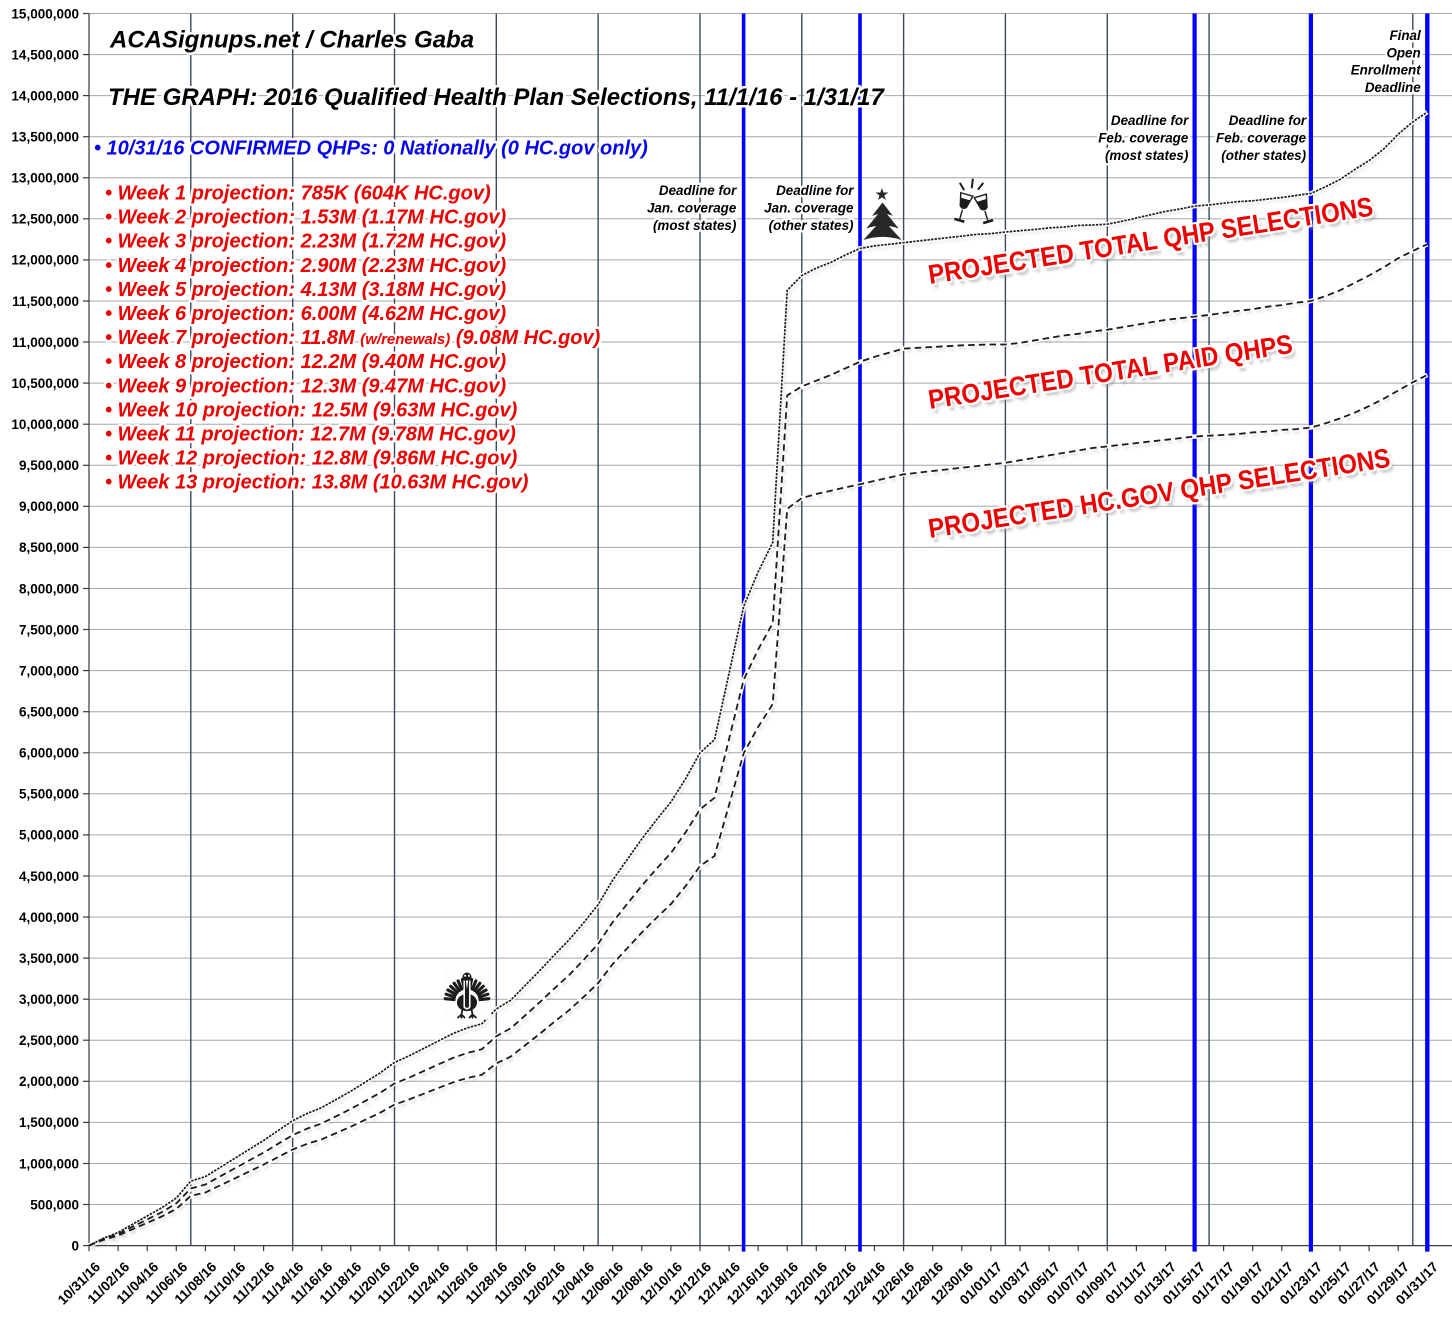  I want to click on svg-text: Deadline, so click(1393, 87).